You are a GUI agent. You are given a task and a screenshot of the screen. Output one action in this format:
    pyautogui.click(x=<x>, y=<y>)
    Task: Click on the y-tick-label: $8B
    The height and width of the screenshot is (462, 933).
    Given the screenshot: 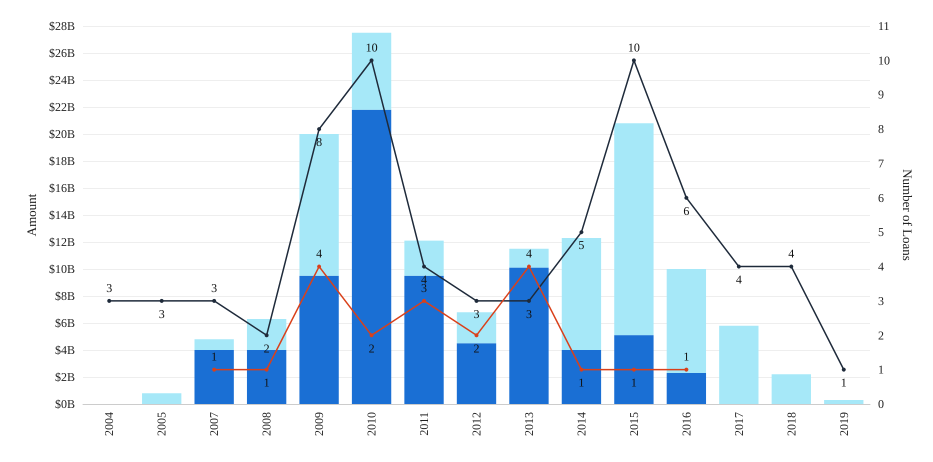 What is the action you would take?
    pyautogui.click(x=64, y=296)
    